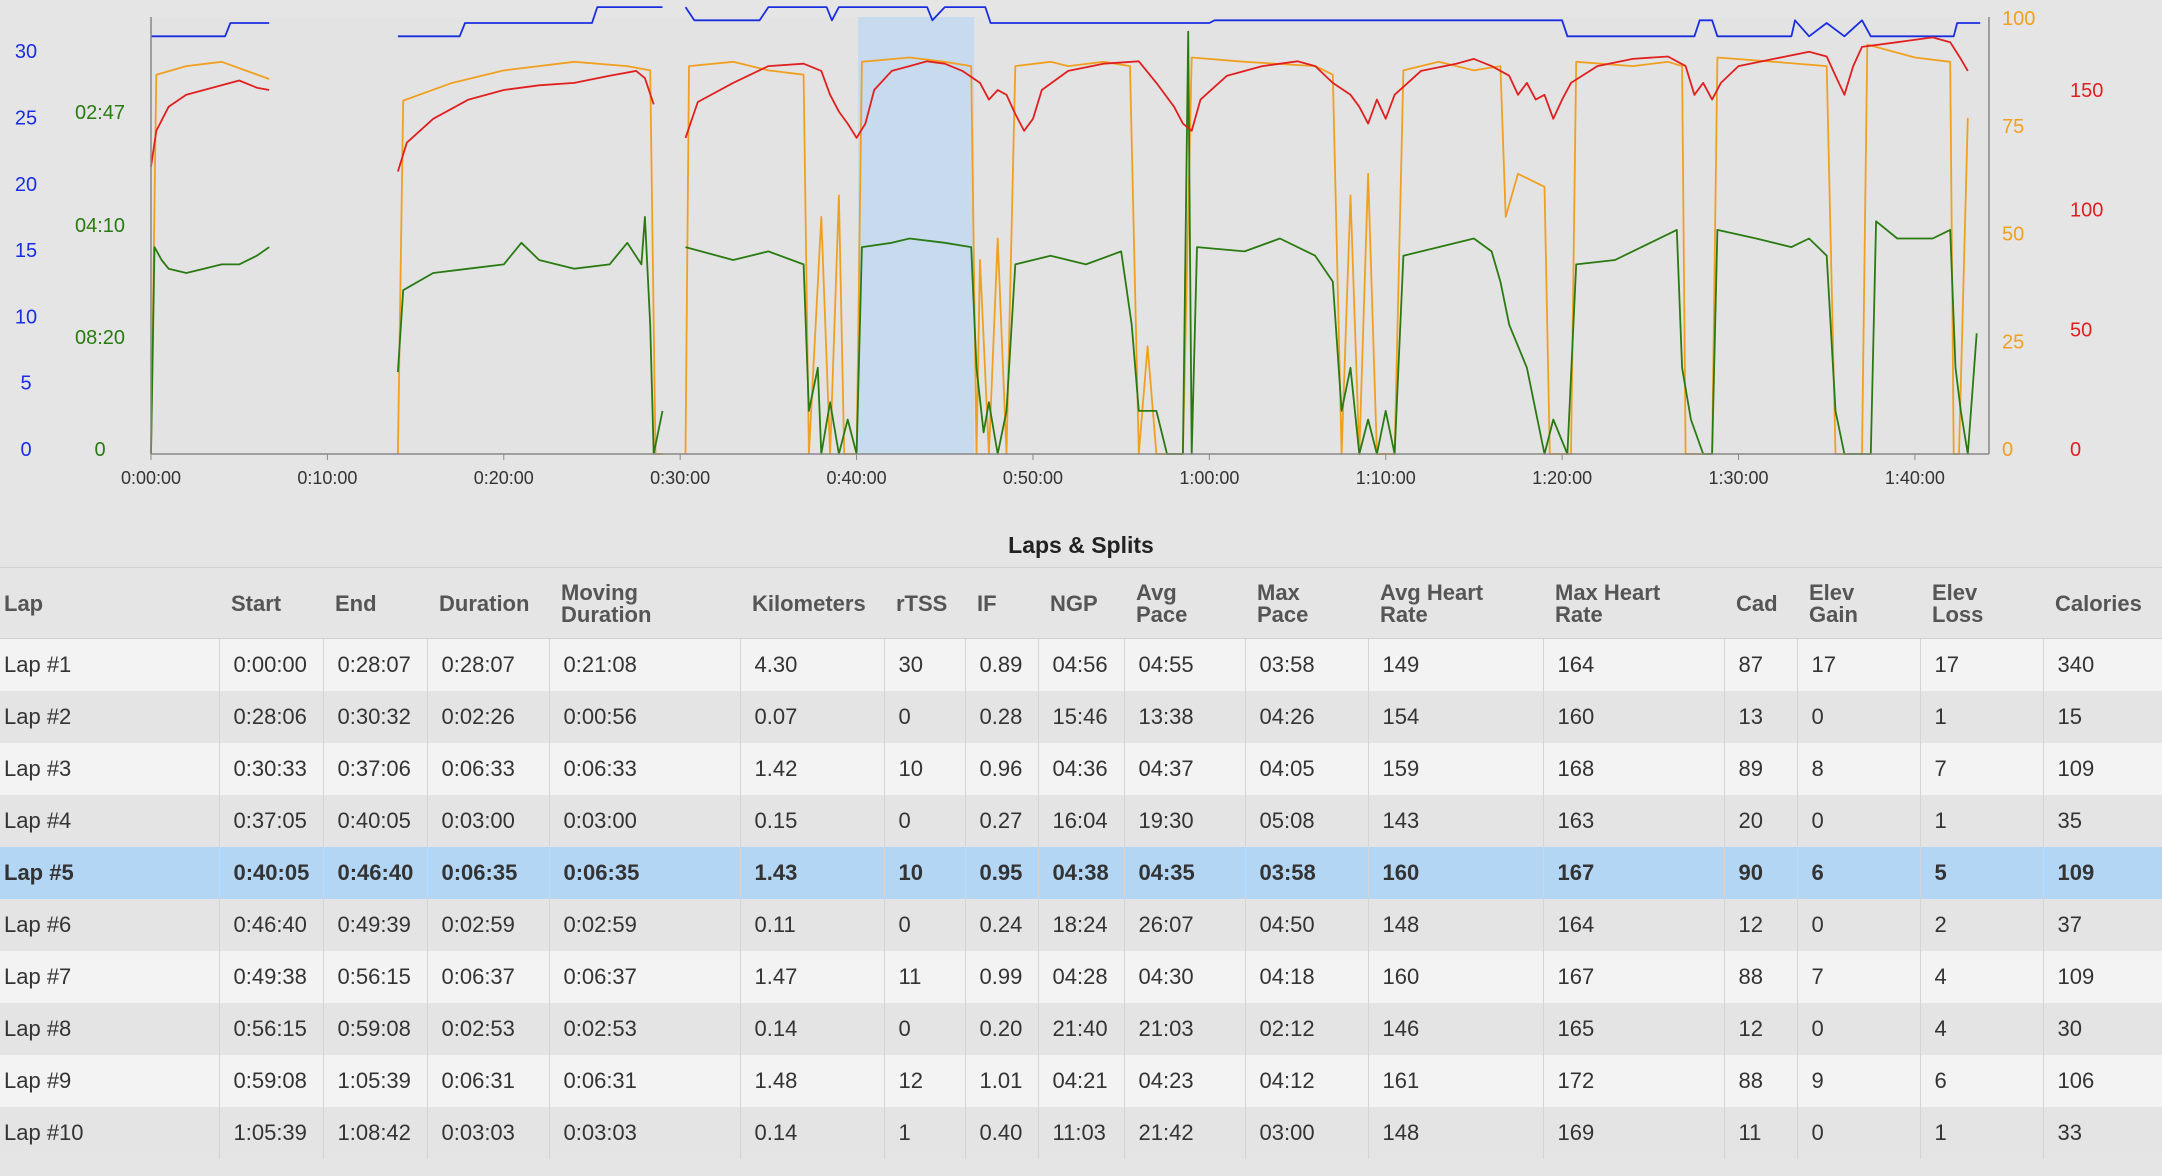 This screenshot has width=2162, height=1176. I want to click on cell-loss: 2, so click(1981, 925).